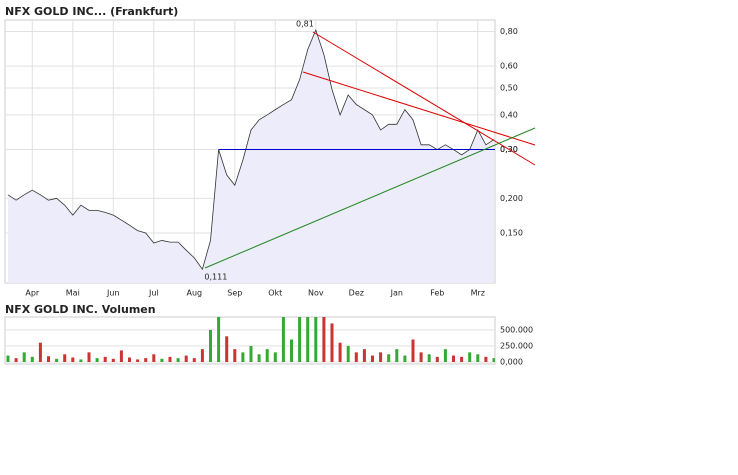 The image size is (738, 475). I want to click on volume-panel: 500.000 250.000 0,000, so click(269, 342).